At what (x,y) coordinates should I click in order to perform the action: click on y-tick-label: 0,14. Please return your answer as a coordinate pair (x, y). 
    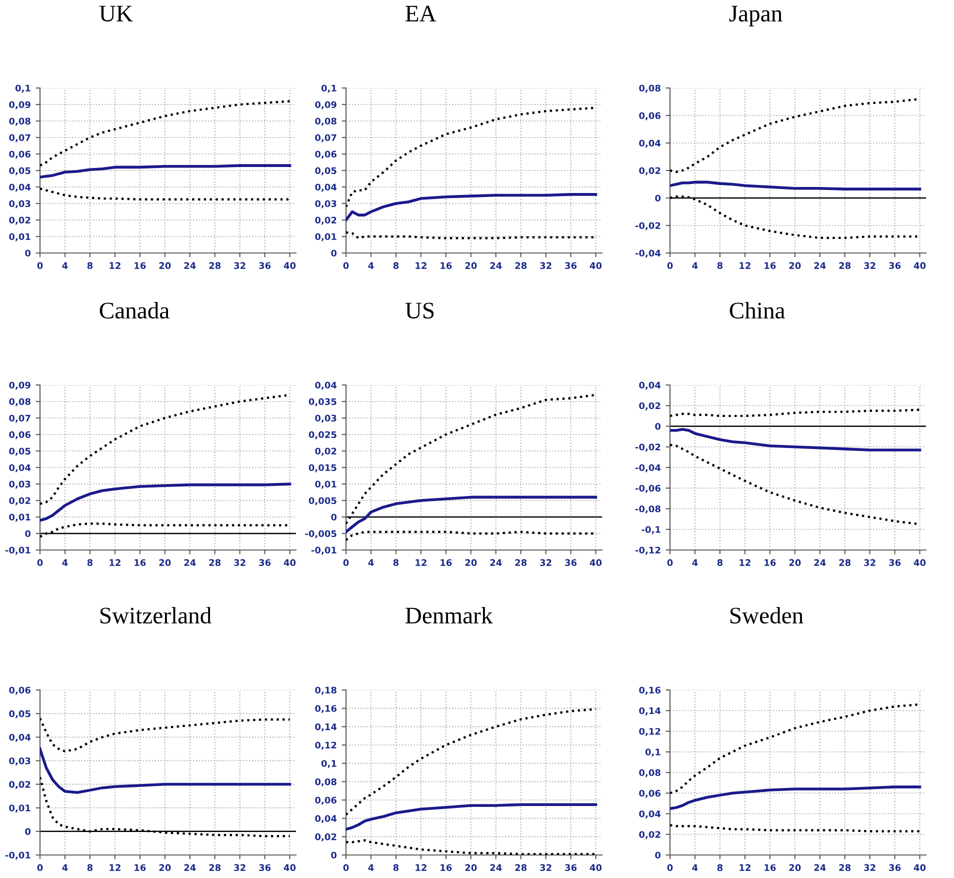
    Looking at the image, I should click on (650, 711).